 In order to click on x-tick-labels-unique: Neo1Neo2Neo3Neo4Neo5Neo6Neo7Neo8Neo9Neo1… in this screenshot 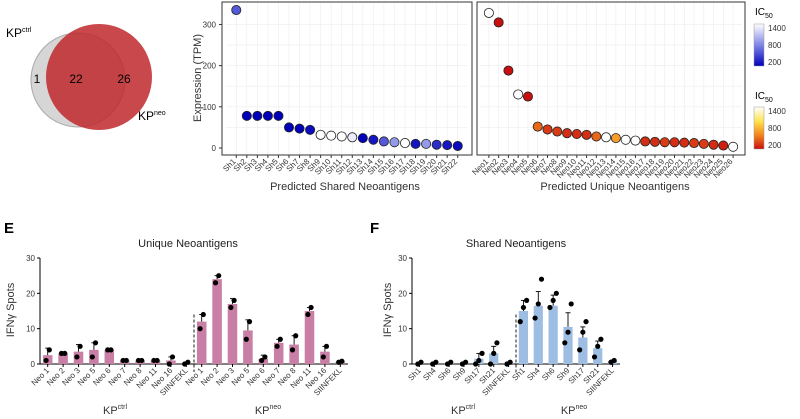, I will do `click(602, 167)`.